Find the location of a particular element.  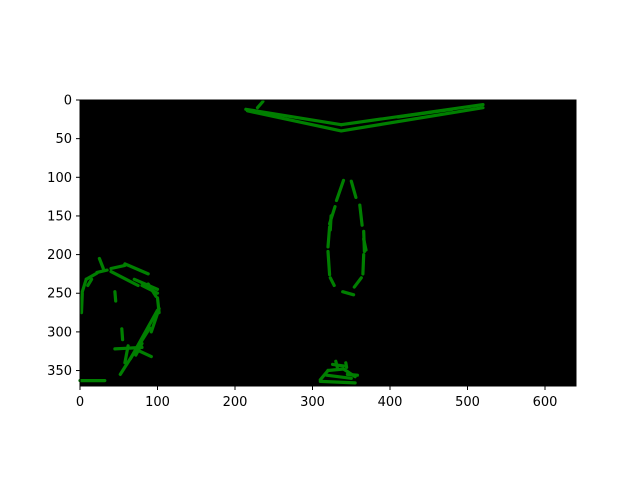

segment-top-v-lower-right is located at coordinates (412, 119).